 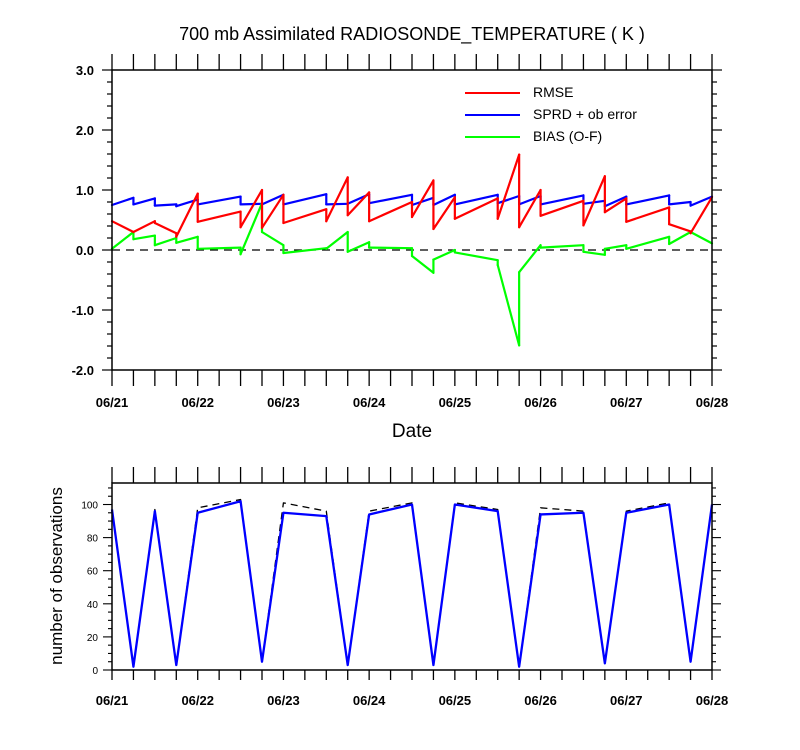 I want to click on y-tick-label: -1.0, so click(x=83, y=310).